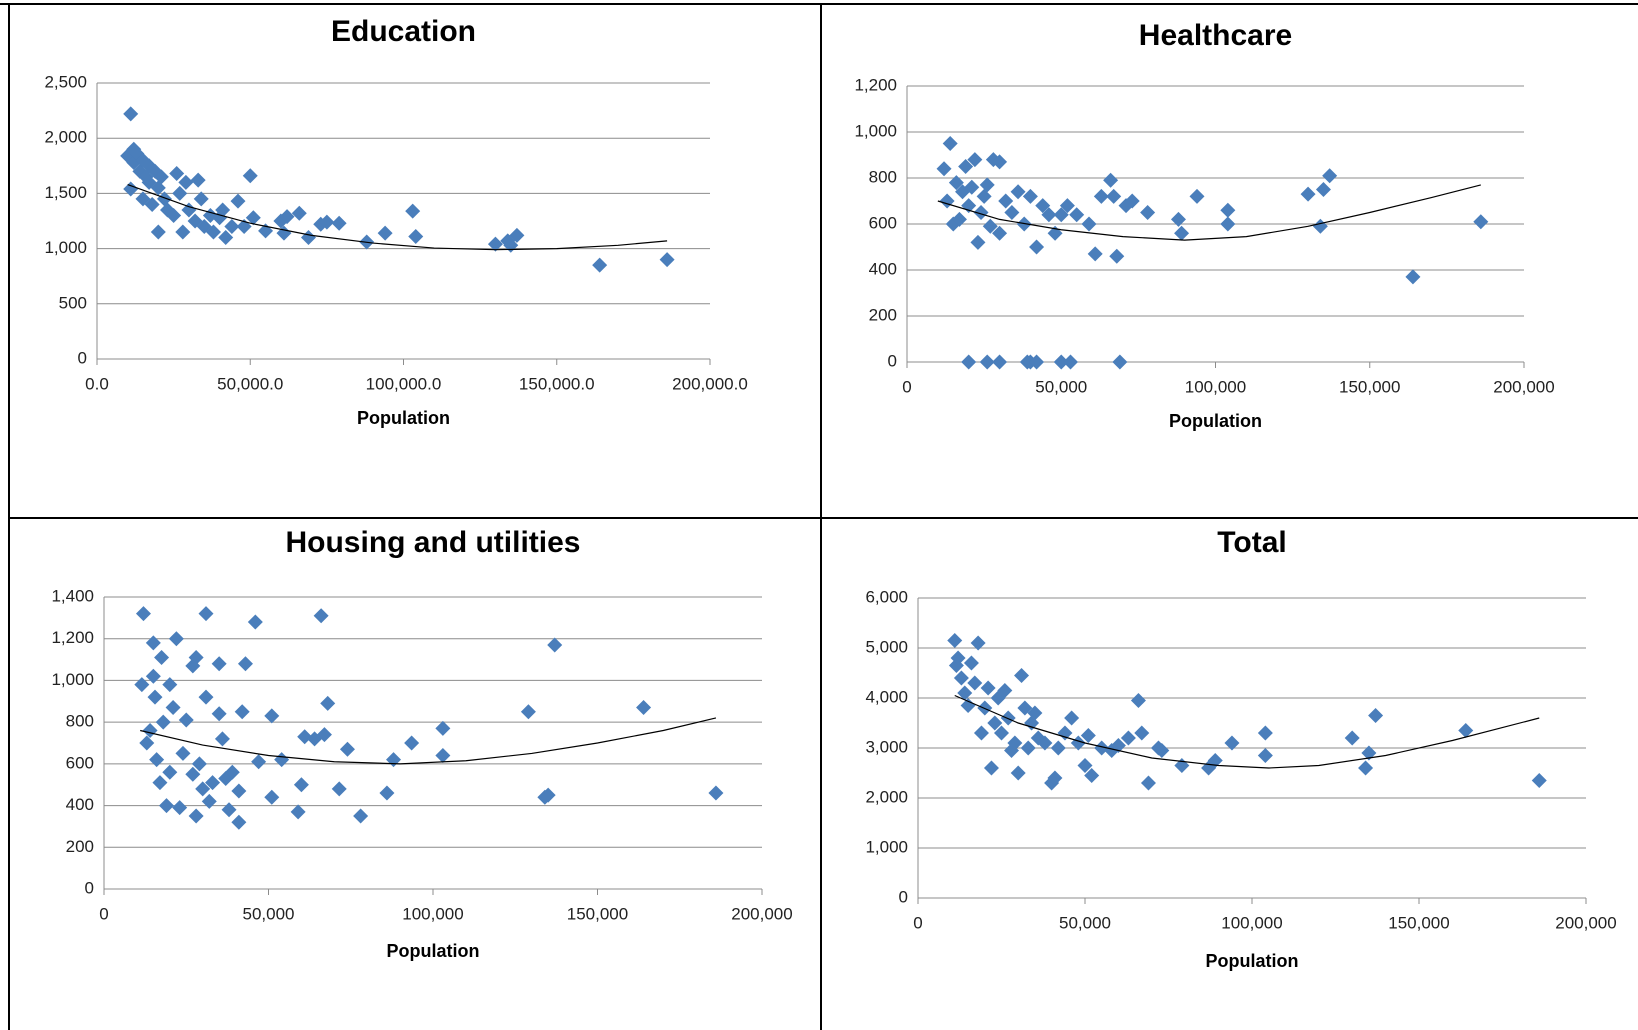 This screenshot has height=1030, width=1638. What do you see at coordinates (250, 383) in the screenshot?
I see `x-tick-label: 50,000.0` at bounding box center [250, 383].